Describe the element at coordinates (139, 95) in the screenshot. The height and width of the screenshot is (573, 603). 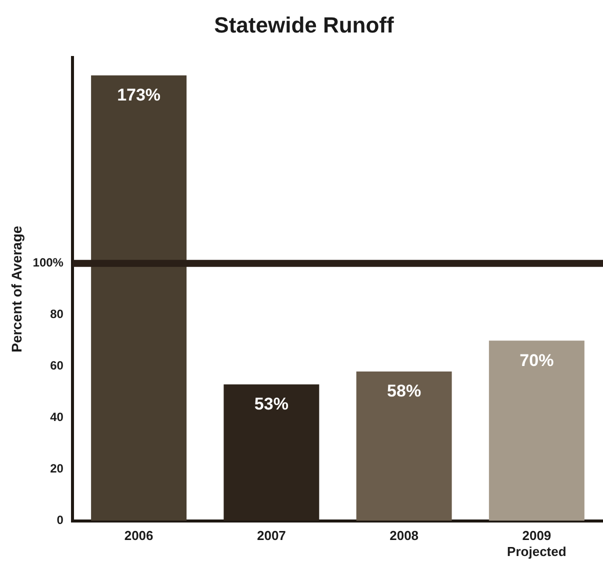
I see `data-label: 173%` at that location.